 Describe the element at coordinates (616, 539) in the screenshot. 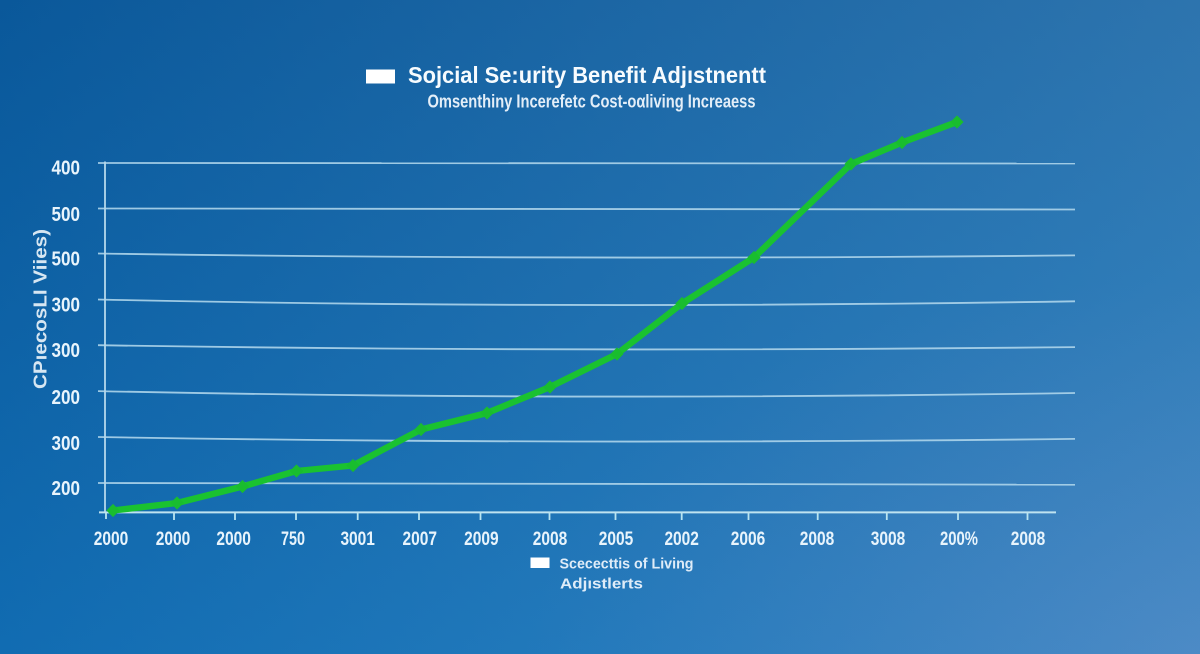

I see `svg-text: 2005` at that location.